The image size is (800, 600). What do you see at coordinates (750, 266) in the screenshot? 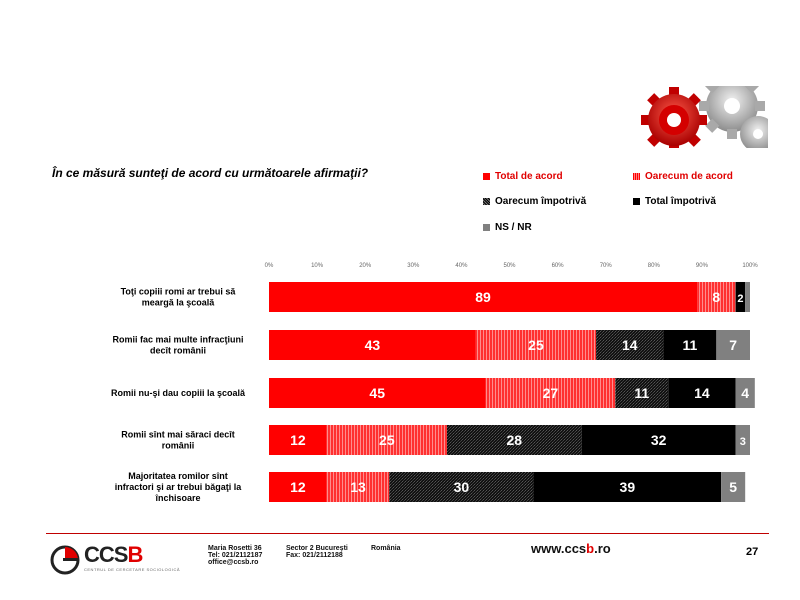
I see `x-tick-label: 100%` at bounding box center [750, 266].